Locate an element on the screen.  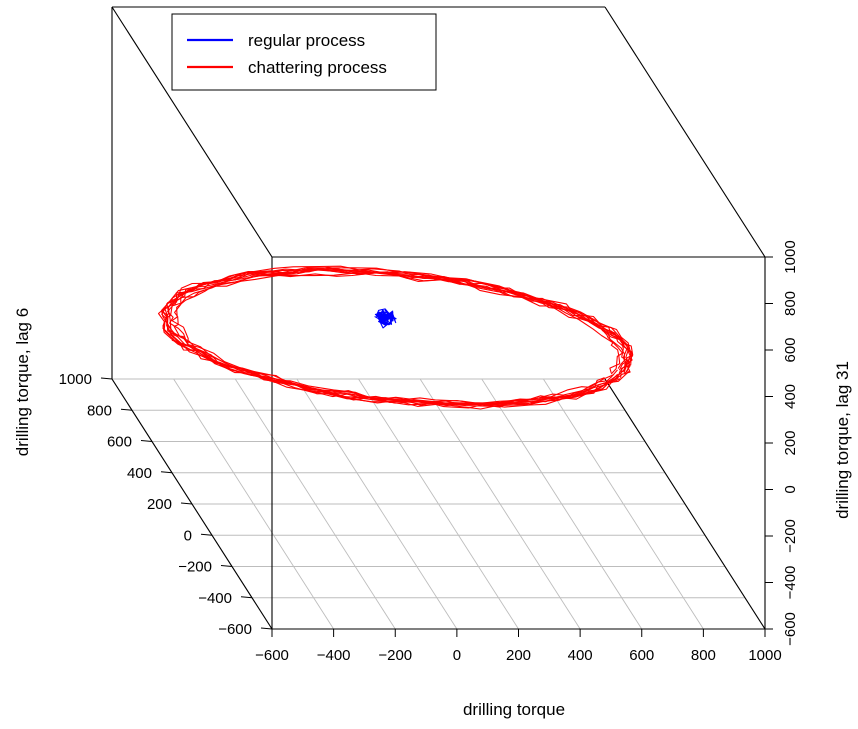
x-axis-title: drilling torque is located at coordinates (514, 709).